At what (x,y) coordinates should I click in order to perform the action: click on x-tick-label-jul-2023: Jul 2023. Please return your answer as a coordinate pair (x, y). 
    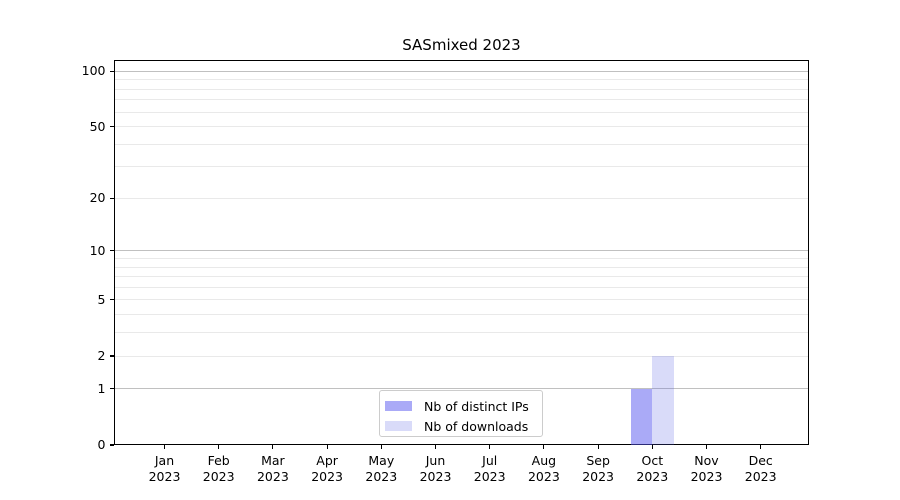
    Looking at the image, I should click on (490, 469).